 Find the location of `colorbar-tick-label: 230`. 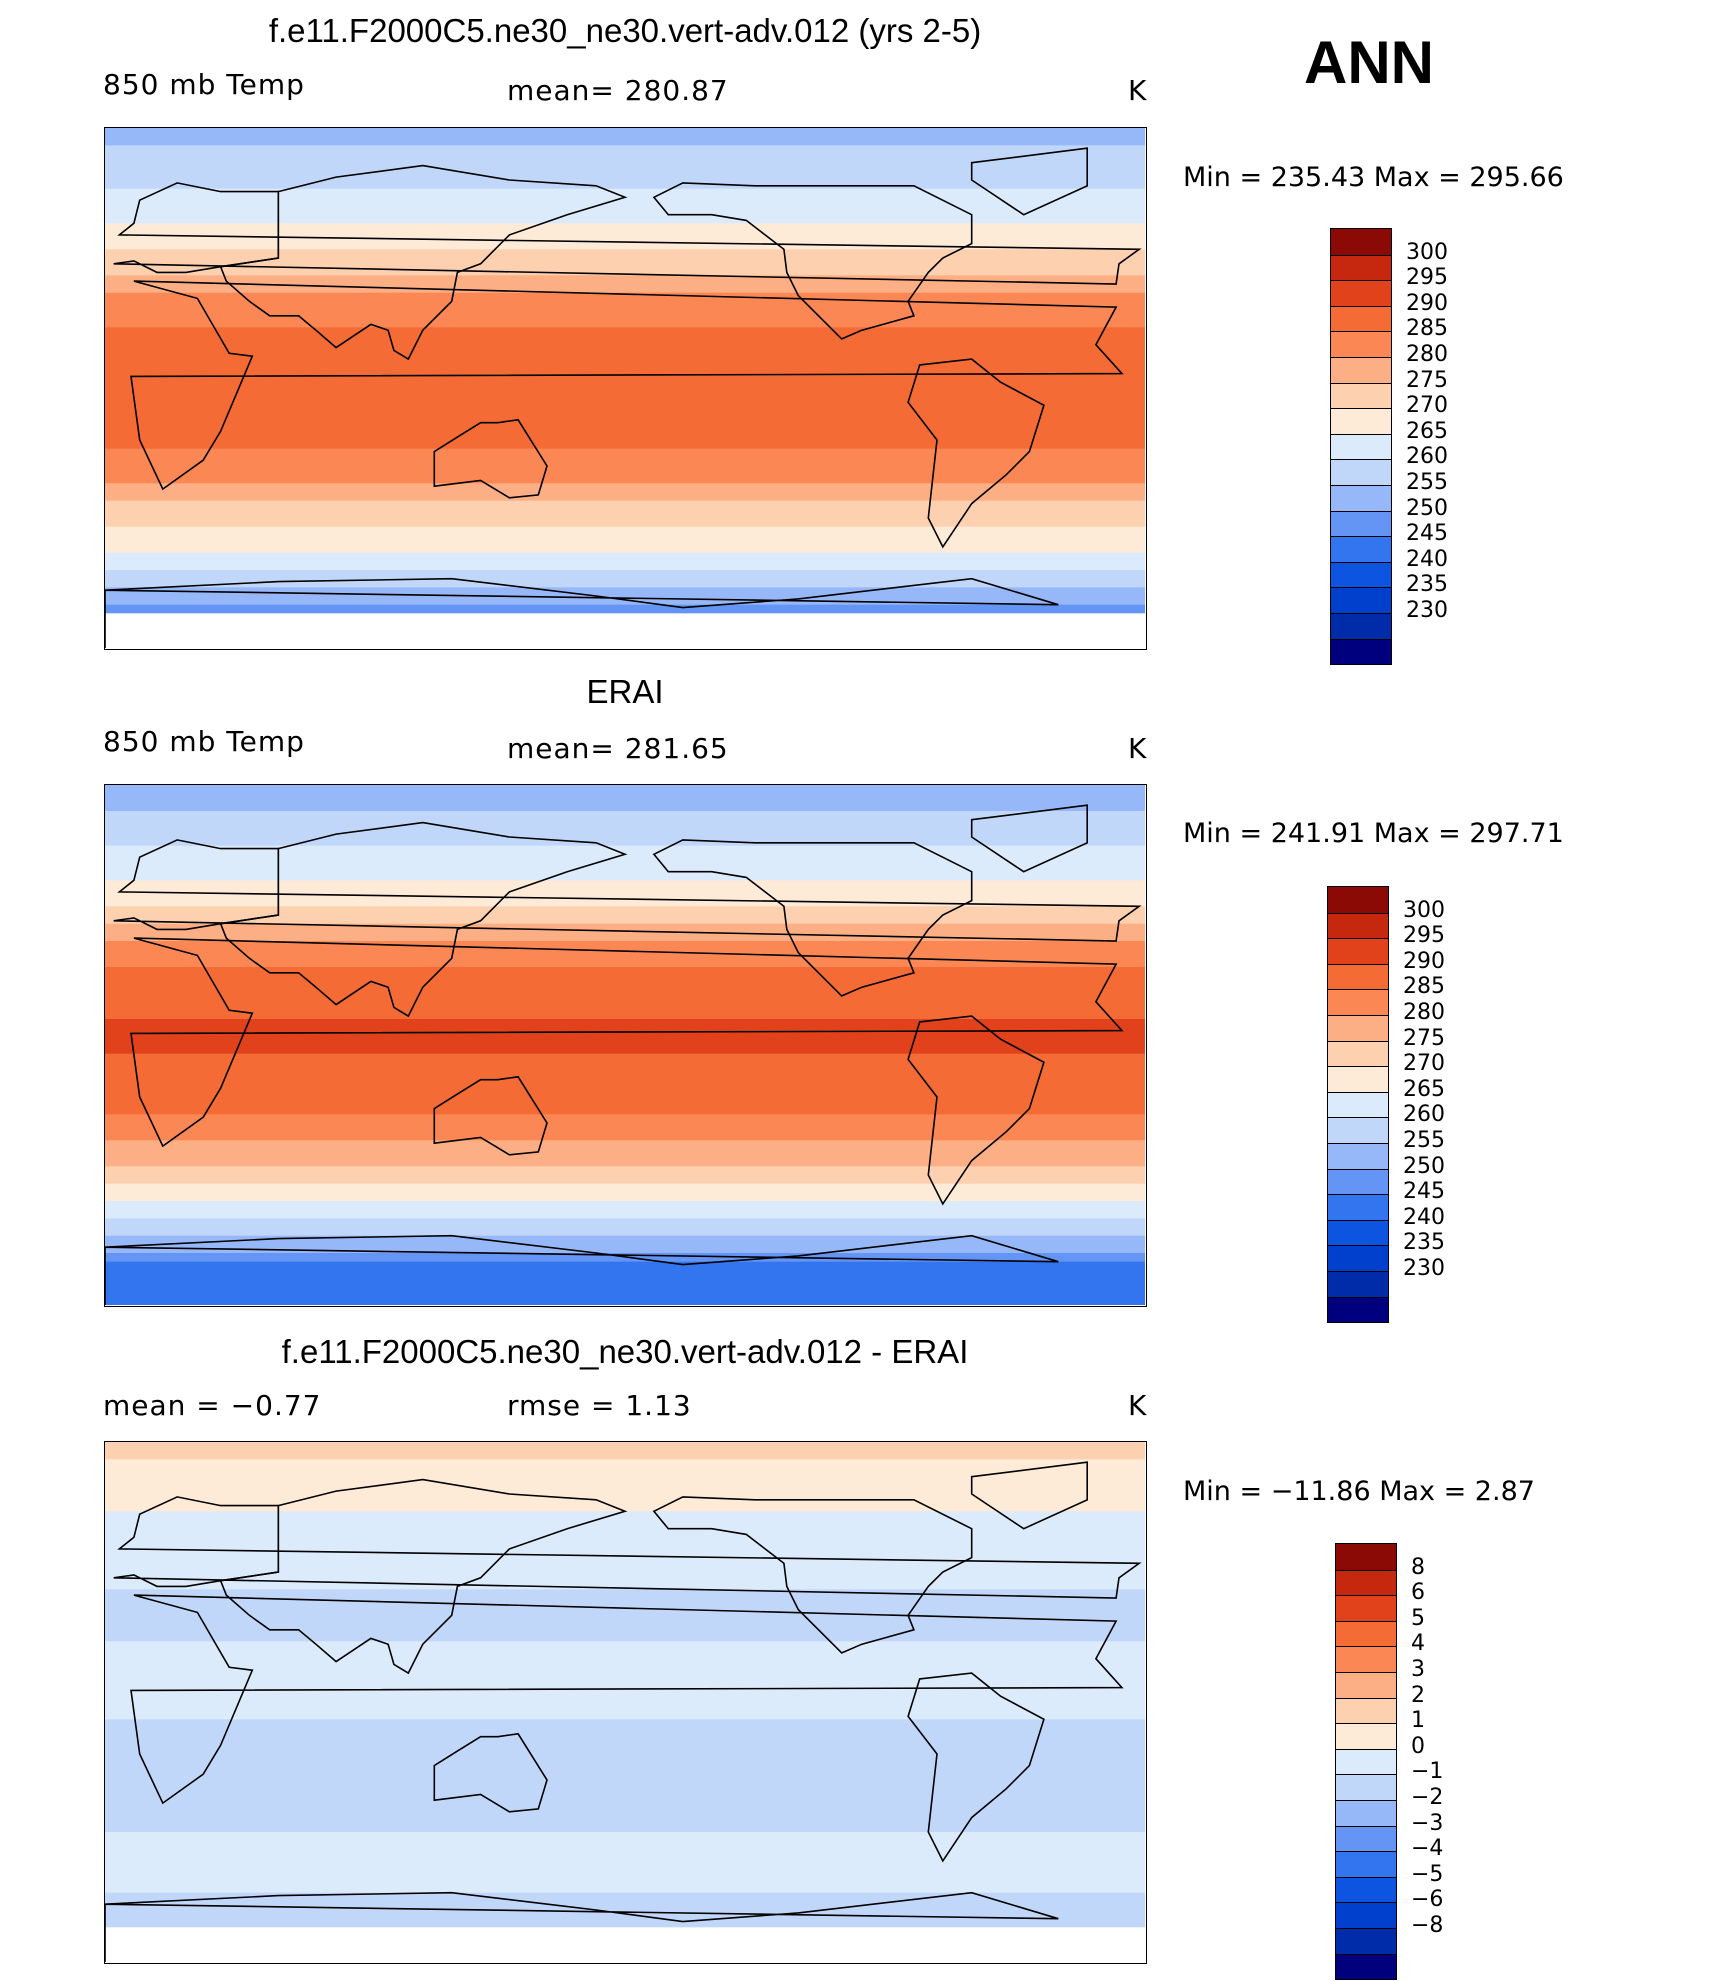

colorbar-tick-label: 230 is located at coordinates (1427, 610).